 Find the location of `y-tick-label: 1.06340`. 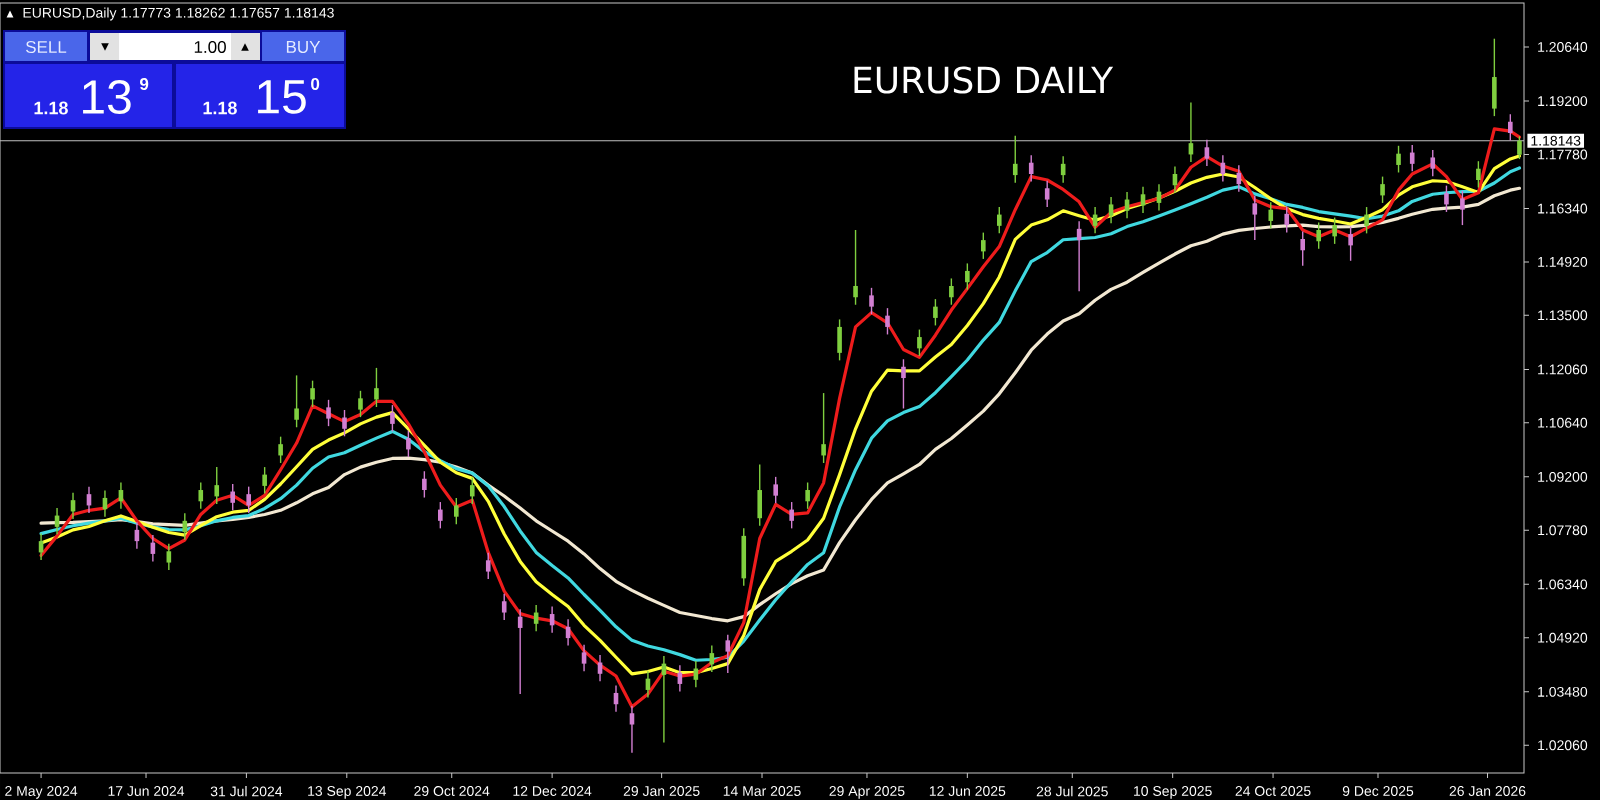

y-tick-label: 1.06340 is located at coordinates (1563, 584).